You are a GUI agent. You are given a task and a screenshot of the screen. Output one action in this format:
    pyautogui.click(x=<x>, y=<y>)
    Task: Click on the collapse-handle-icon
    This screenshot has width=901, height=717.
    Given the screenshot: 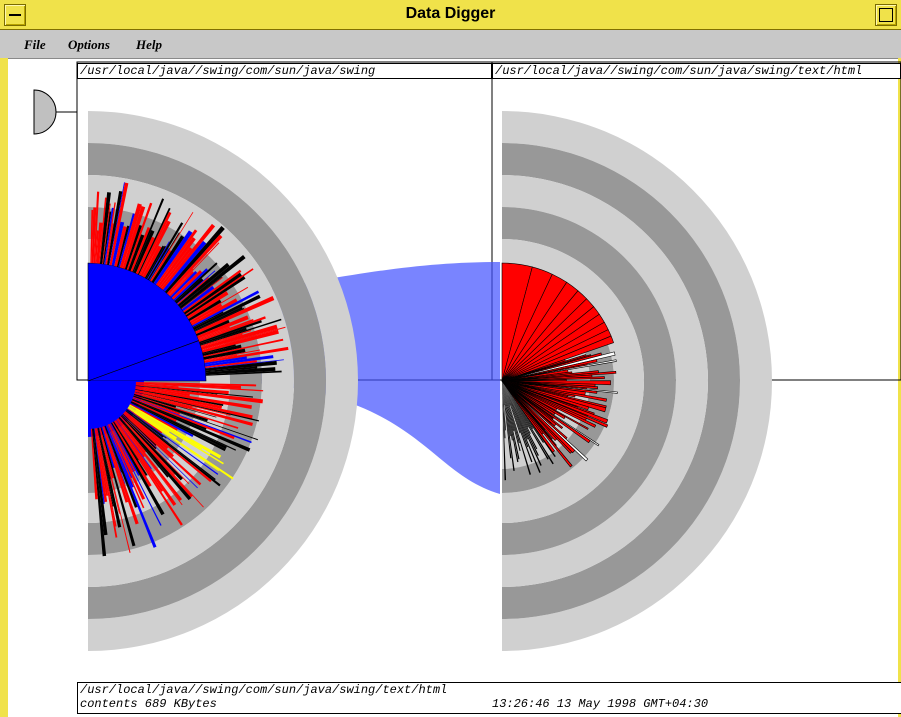 What is the action you would take?
    pyautogui.click(x=45, y=112)
    